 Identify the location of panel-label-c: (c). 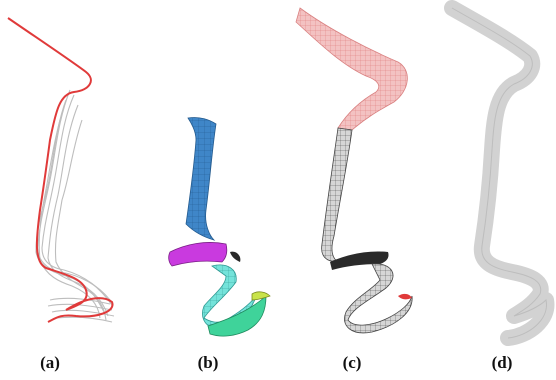
(352, 362).